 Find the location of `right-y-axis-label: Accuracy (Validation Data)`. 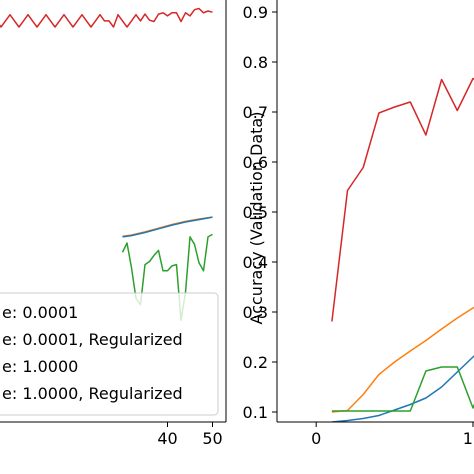

right-y-axis-label: Accuracy (Validation Data) is located at coordinates (256, 218).